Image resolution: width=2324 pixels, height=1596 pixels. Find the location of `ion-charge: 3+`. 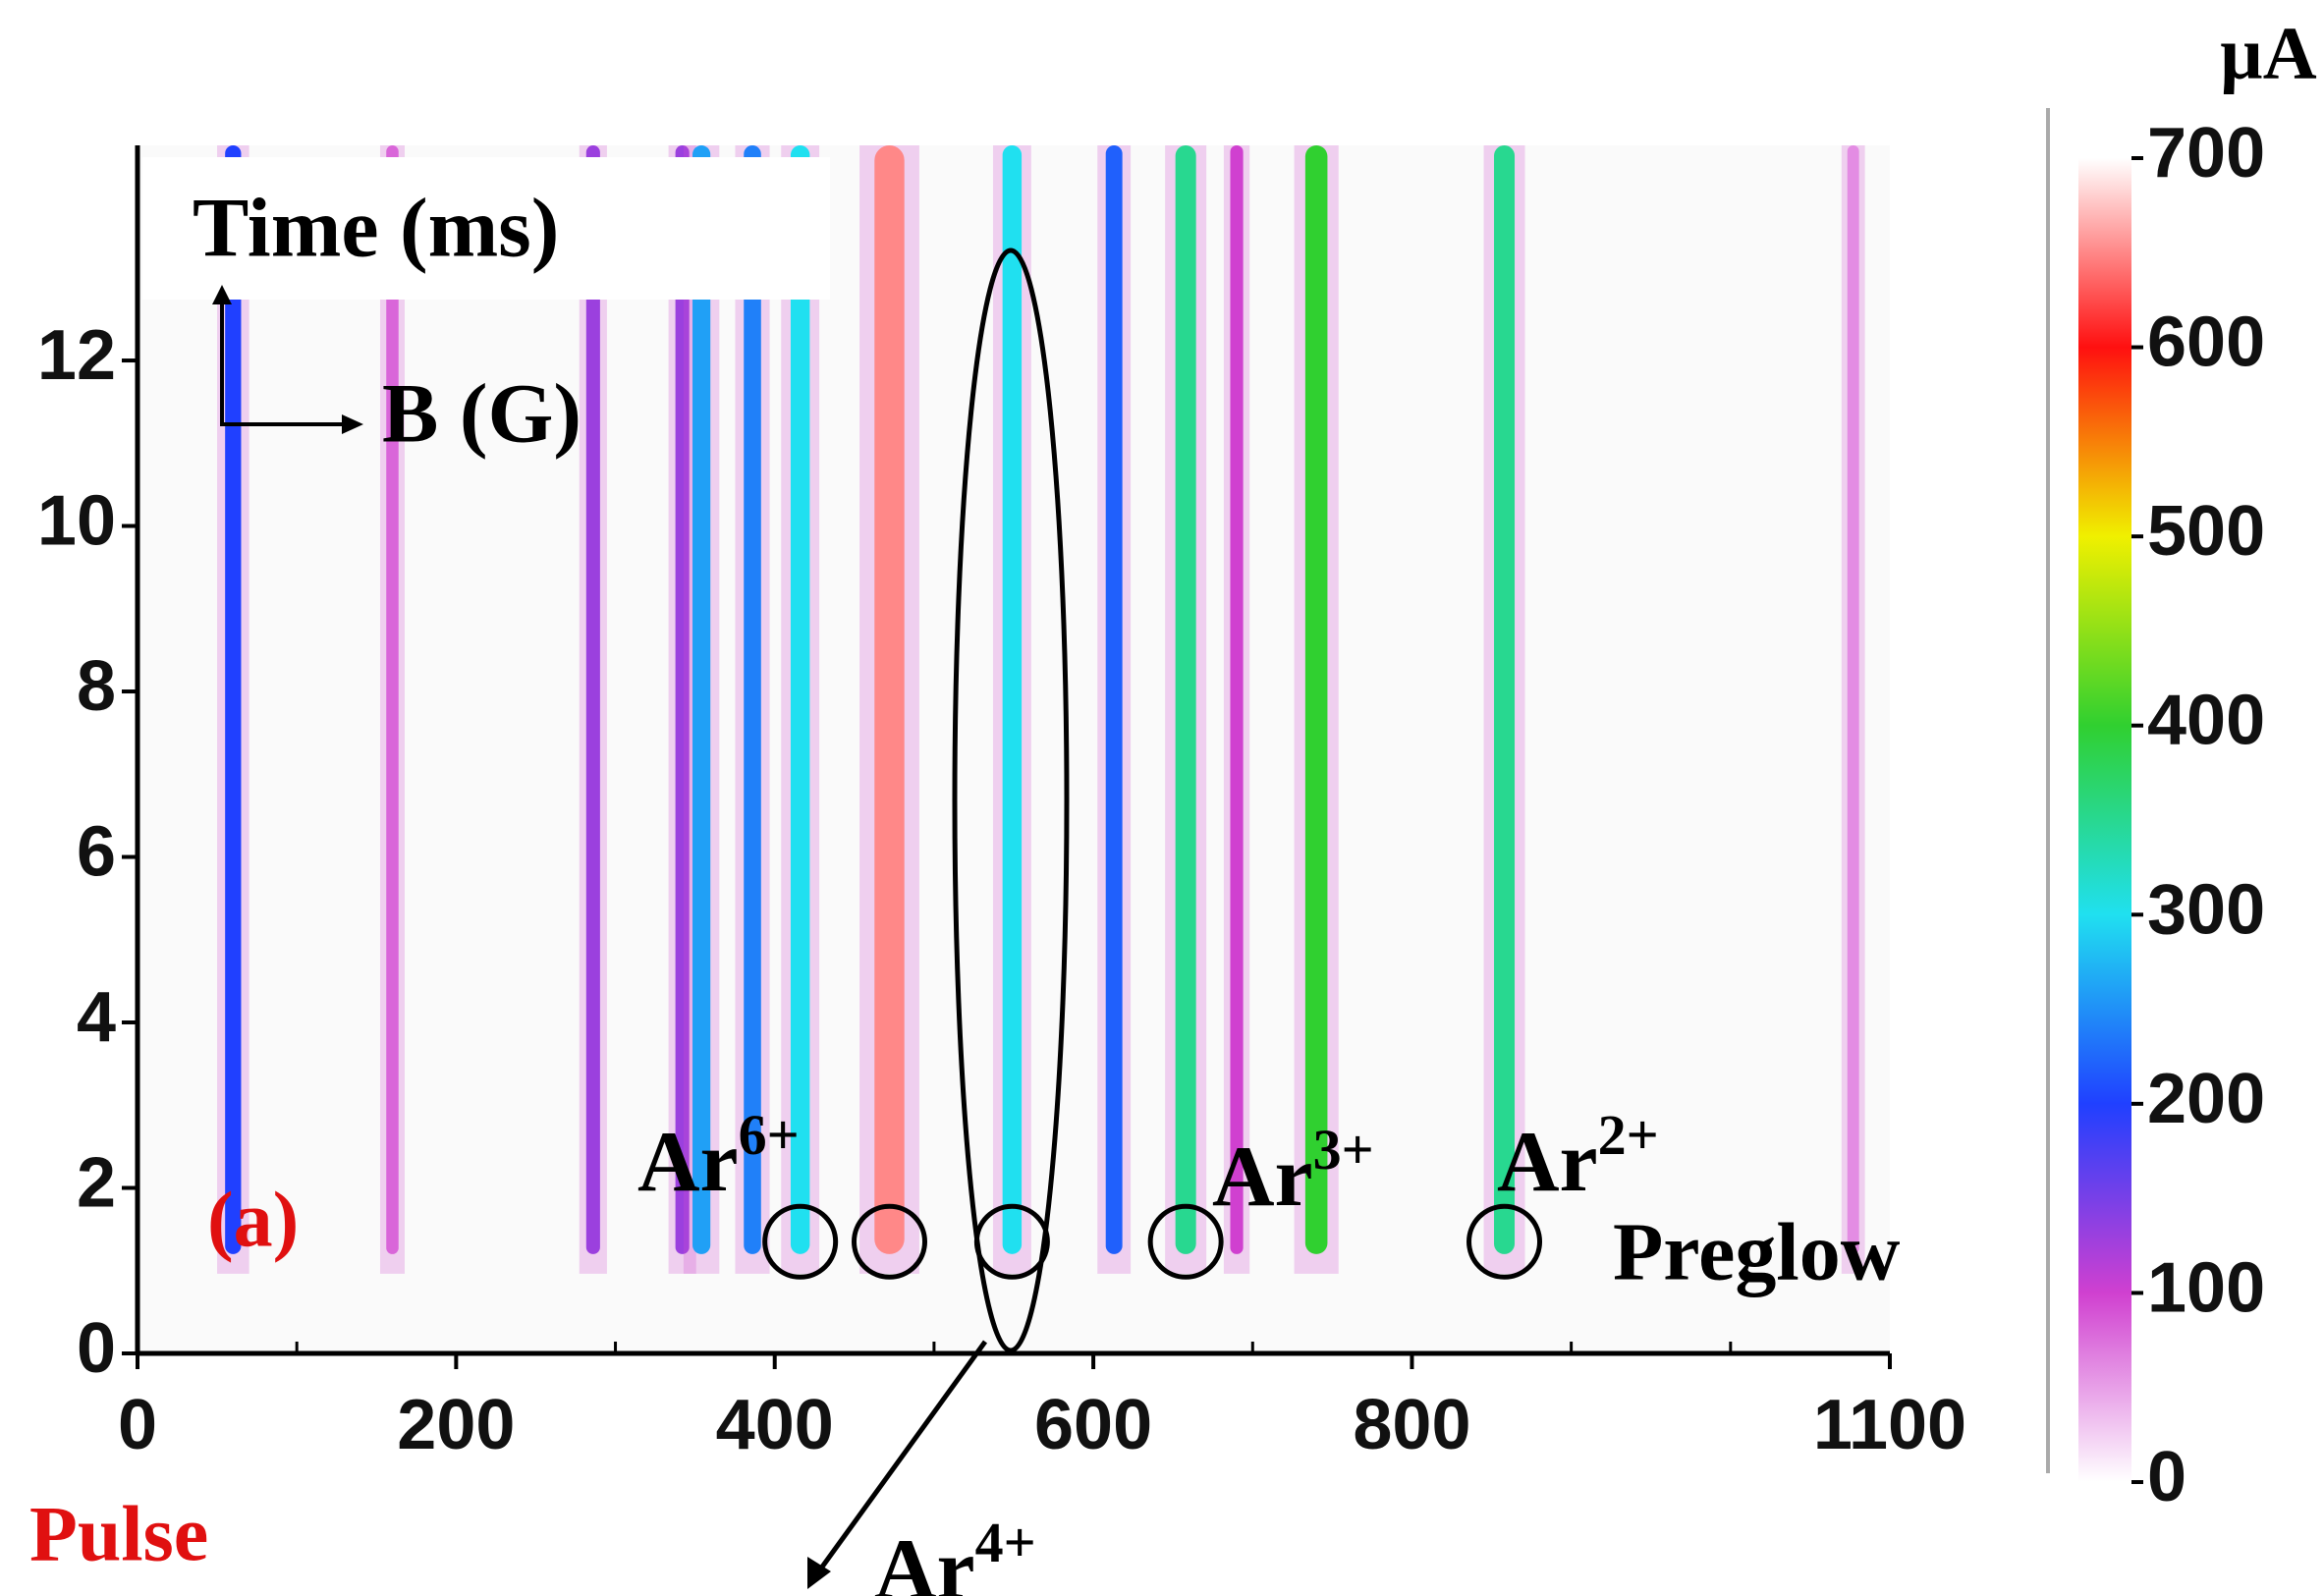

ion-charge: 3+ is located at coordinates (1343, 1150).